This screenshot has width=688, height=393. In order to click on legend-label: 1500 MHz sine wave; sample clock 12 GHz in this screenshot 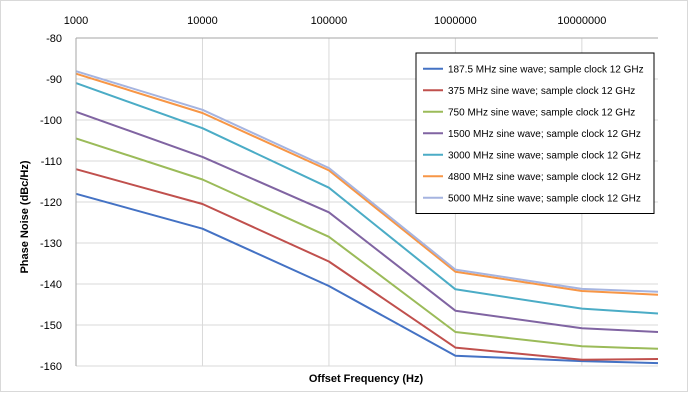, I will do `click(544, 134)`.